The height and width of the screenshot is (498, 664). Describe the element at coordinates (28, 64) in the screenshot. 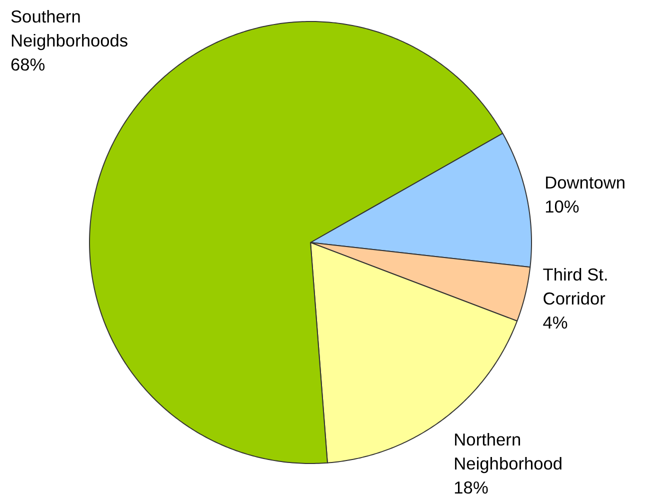

I see `data-label: 68%` at that location.